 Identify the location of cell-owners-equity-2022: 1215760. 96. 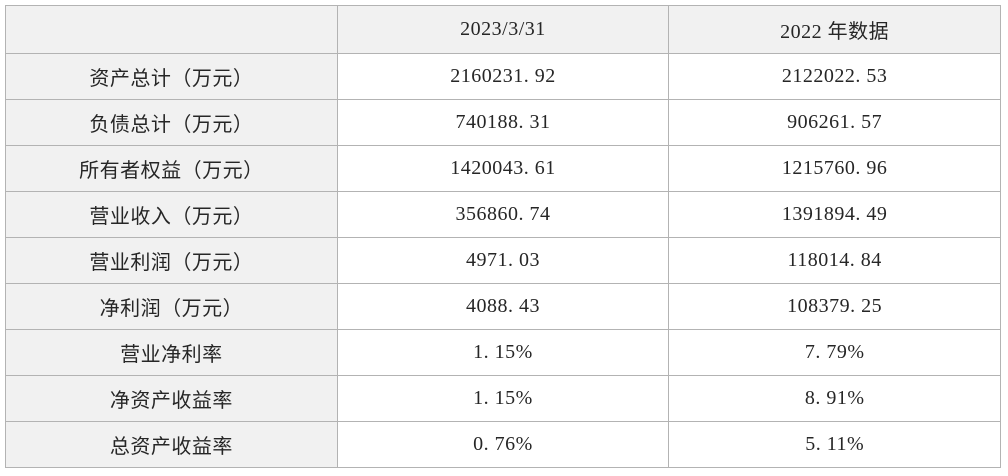
(834, 168).